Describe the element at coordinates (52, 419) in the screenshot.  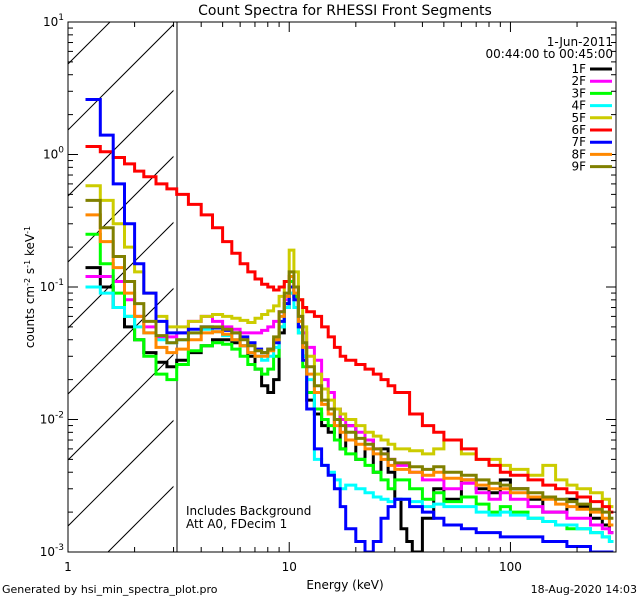
I see `y-tick-label: 10⁻²` at that location.